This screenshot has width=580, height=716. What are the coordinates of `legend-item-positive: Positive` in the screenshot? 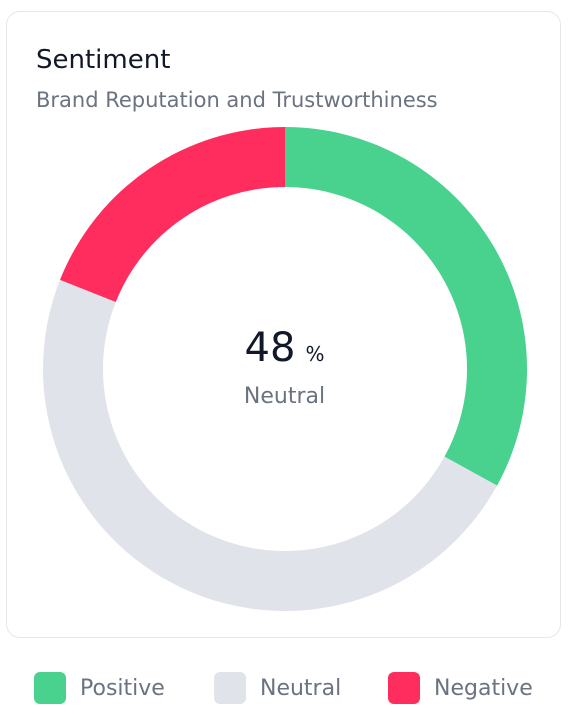 It's located at (99, 688).